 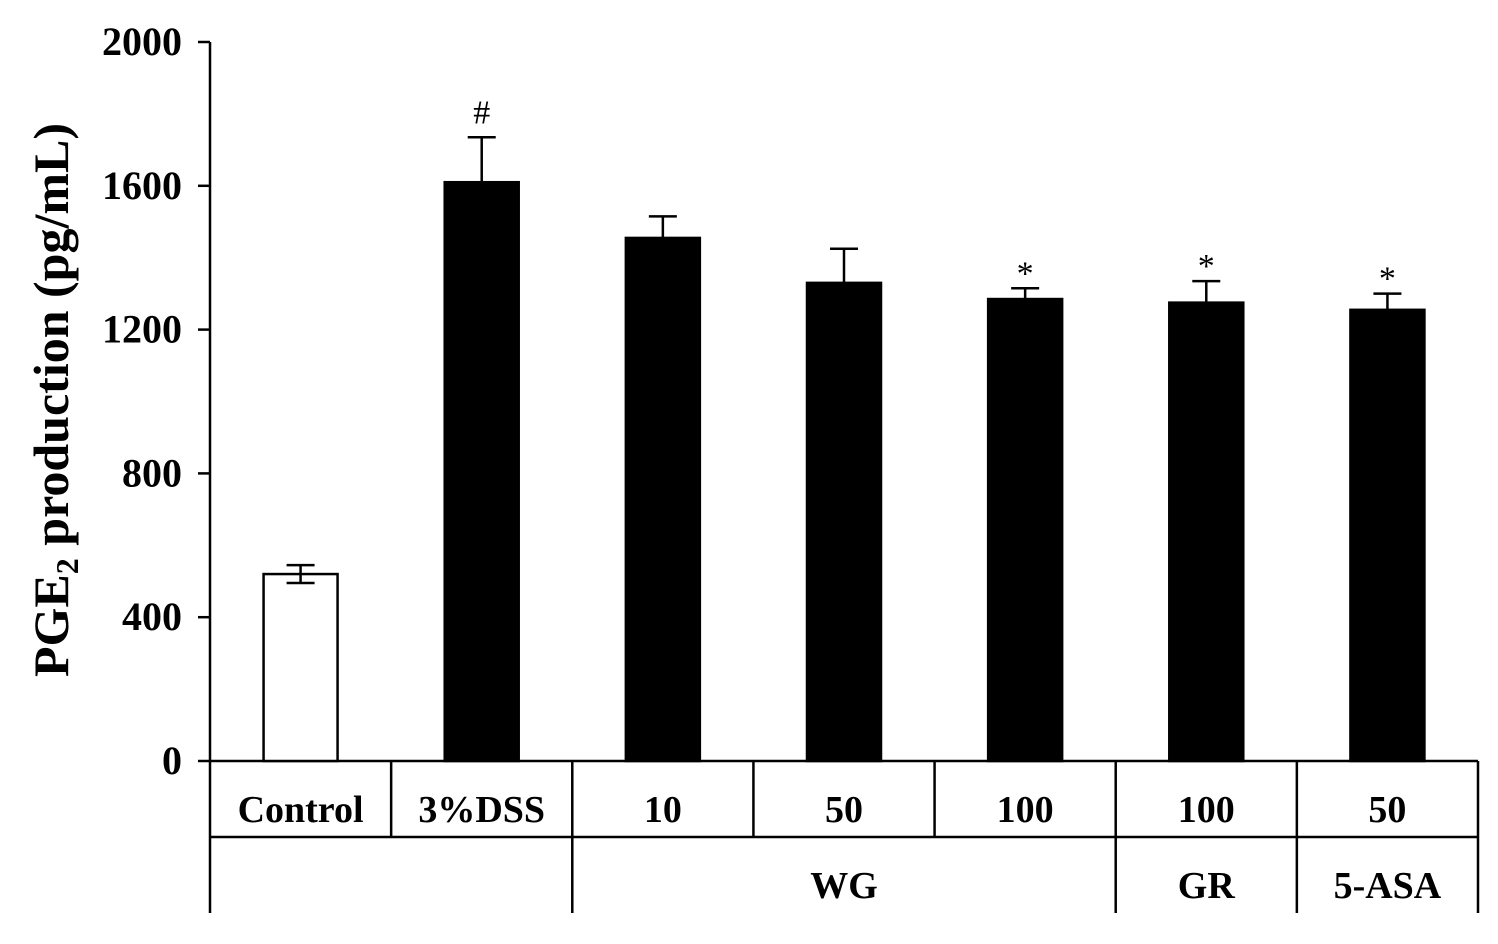 I want to click on y-axis-label-rest: production (pg/mL), so click(x=51, y=340).